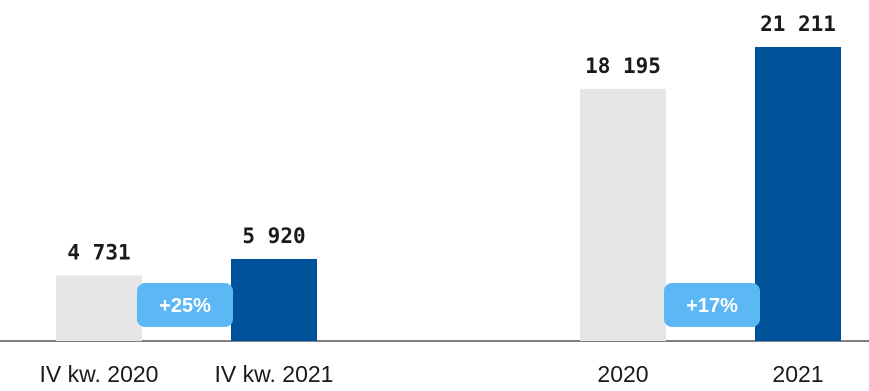 The height and width of the screenshot is (391, 869). What do you see at coordinates (274, 299) in the screenshot?
I see `bar-iv-kw-2021` at bounding box center [274, 299].